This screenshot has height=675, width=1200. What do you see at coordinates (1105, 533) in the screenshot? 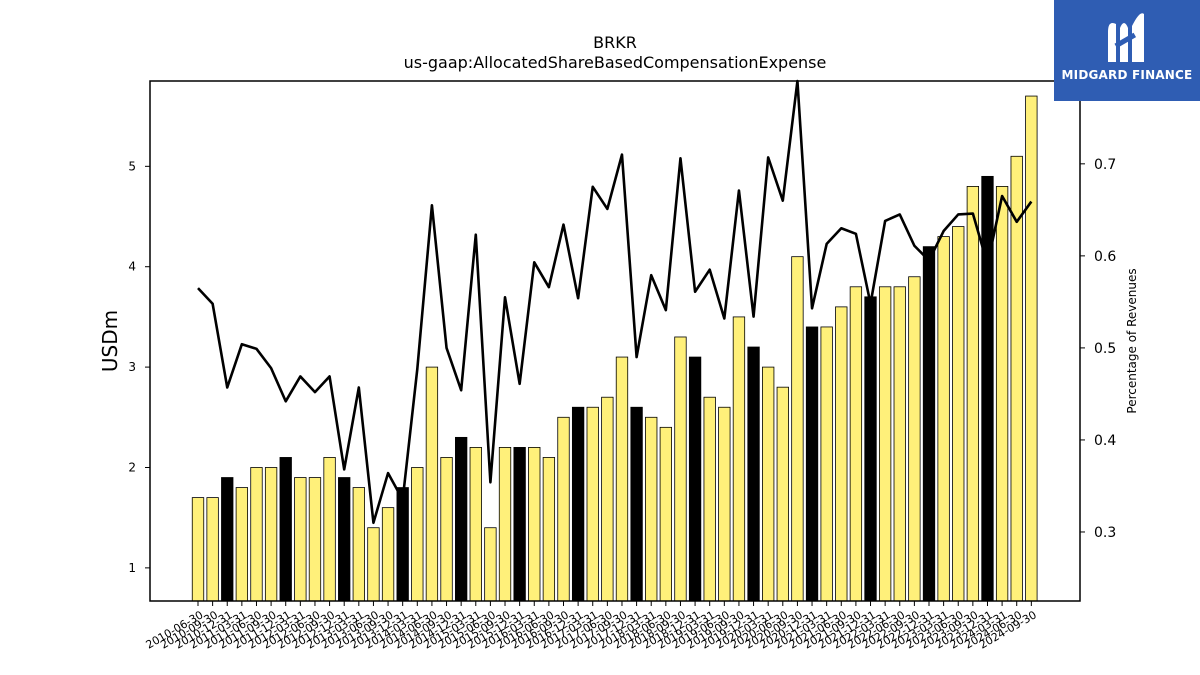
I see `y2-tick-label: 0.3` at bounding box center [1105, 533].